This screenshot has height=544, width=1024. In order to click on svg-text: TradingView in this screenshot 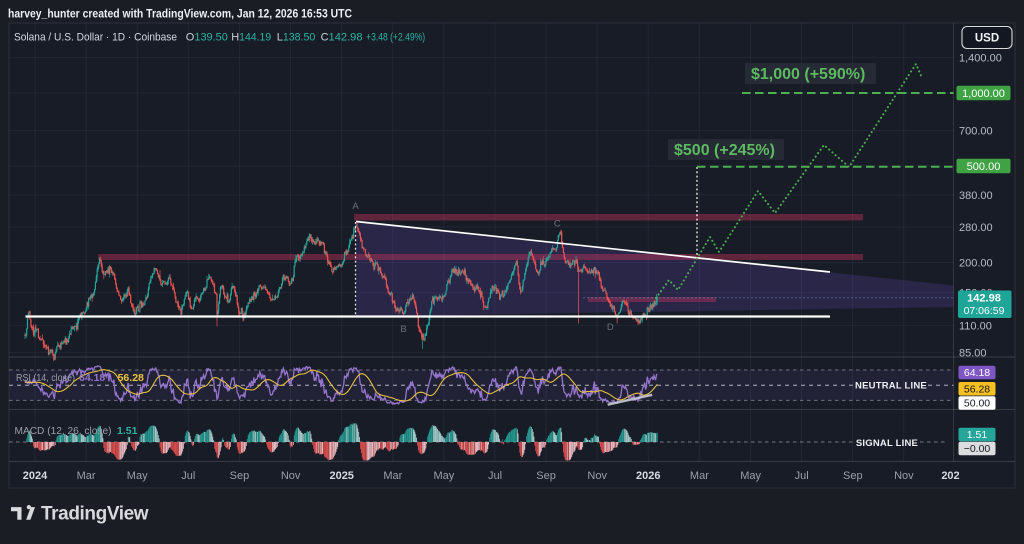, I will do `click(95, 514)`.